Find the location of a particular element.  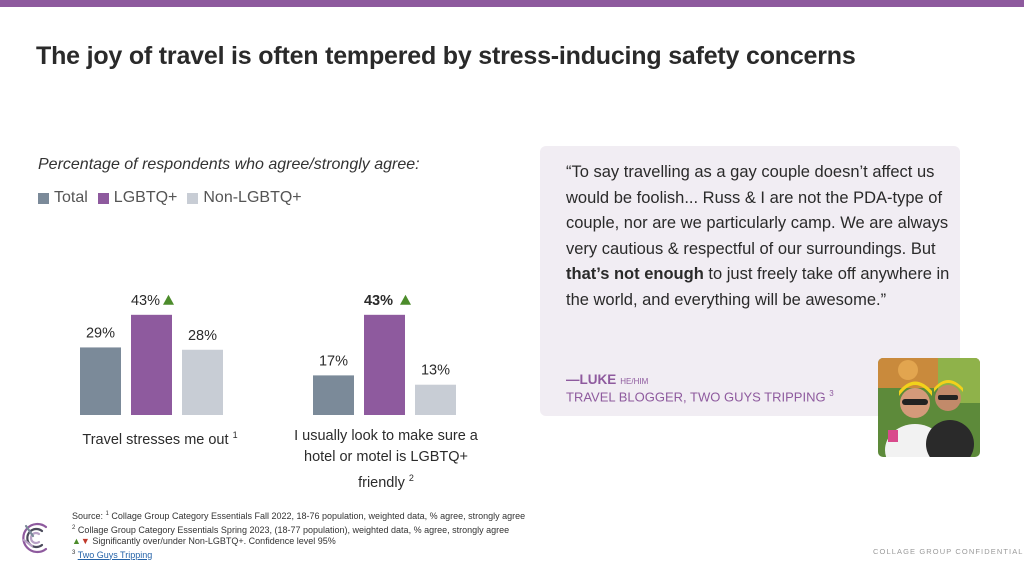

data-label-non-lgbtq-category-2: 13% is located at coordinates (435, 371).